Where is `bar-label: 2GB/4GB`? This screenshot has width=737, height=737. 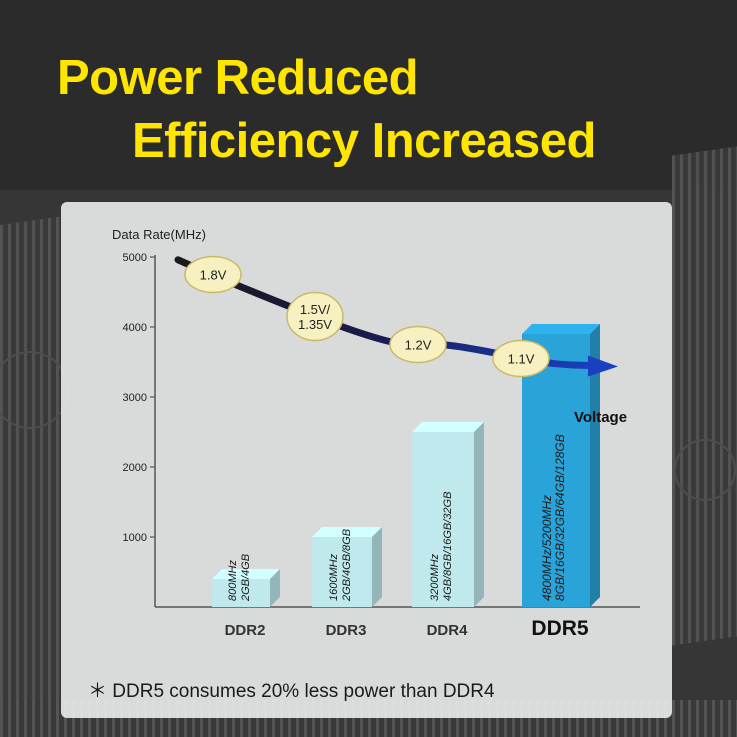 bar-label: 2GB/4GB is located at coordinates (246, 578).